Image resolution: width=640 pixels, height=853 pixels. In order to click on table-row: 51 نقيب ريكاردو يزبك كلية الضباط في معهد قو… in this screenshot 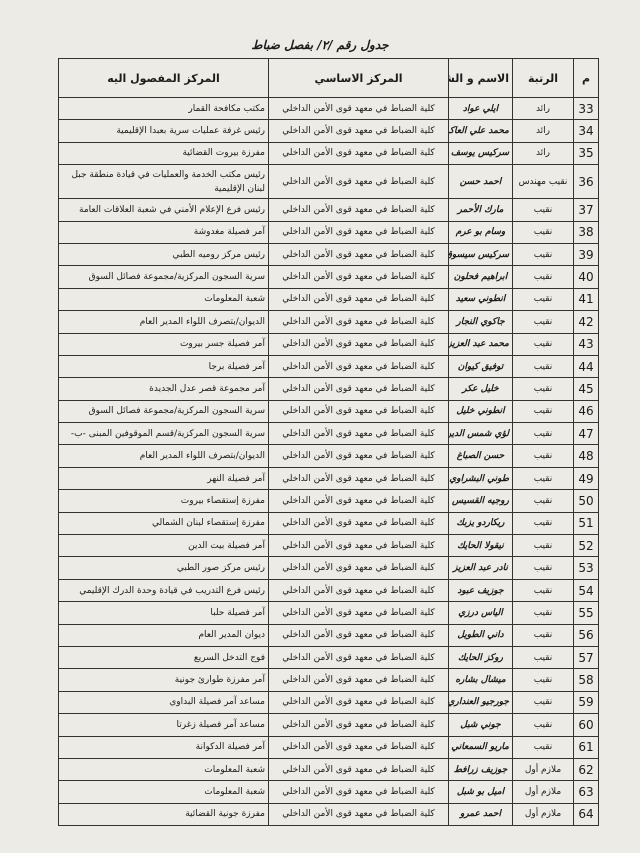, I will do `click(328, 523)`.